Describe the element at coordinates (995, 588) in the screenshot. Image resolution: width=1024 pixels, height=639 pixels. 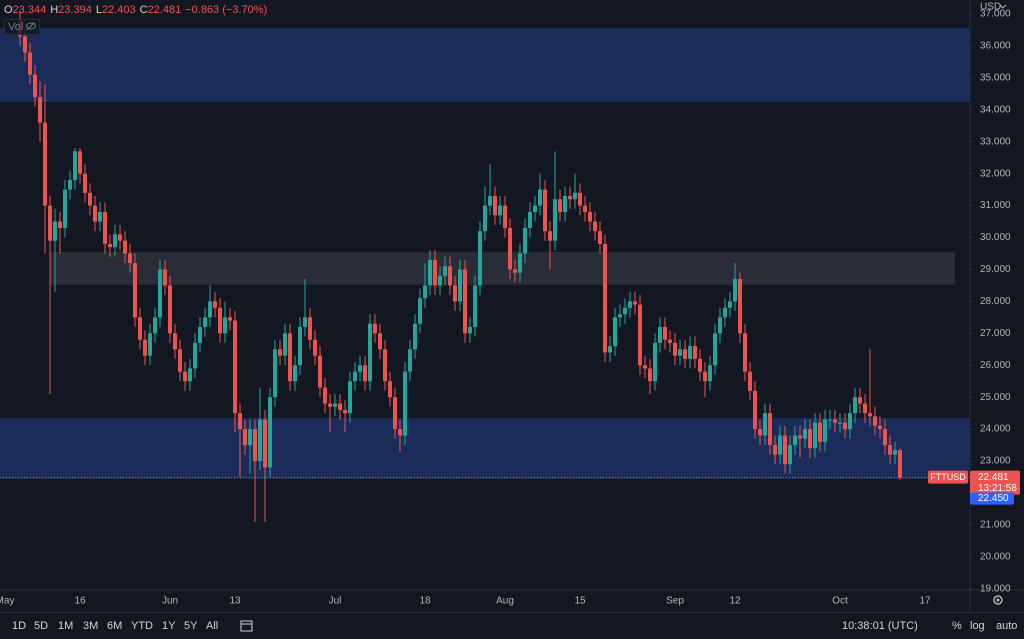
I see `y-tick-label: 19.000` at that location.